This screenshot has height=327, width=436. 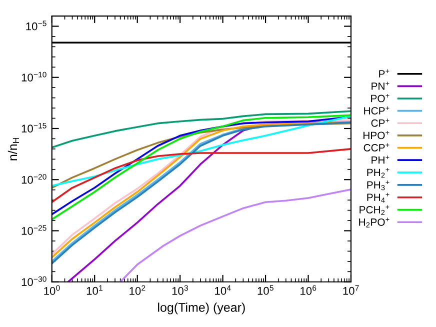 I want to click on legend-label: HPO$^{+}$, so click(x=377, y=135).